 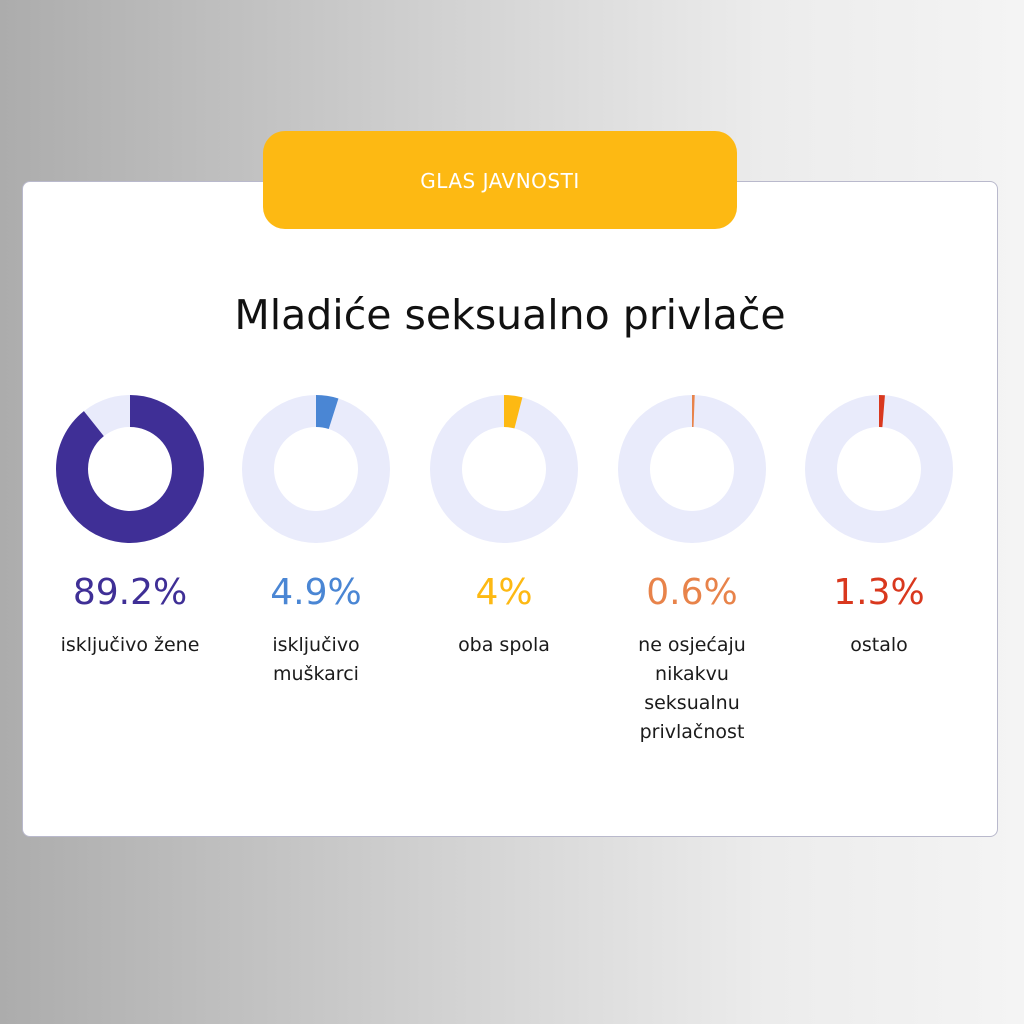 I want to click on label-isklj-muskarci: isključivo muškarci, so click(x=316, y=659).